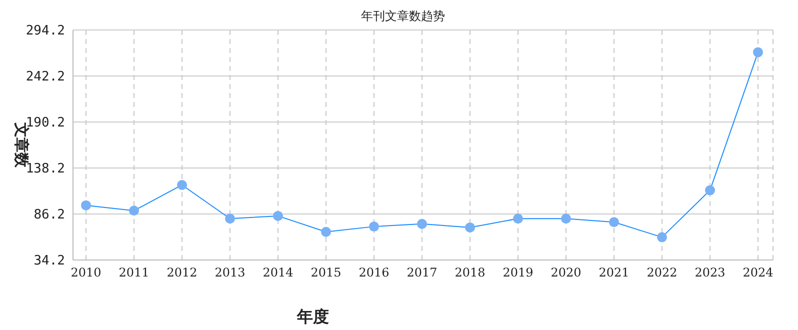 The image size is (798, 330). I want to click on x-tick-label: 2015, so click(326, 273).